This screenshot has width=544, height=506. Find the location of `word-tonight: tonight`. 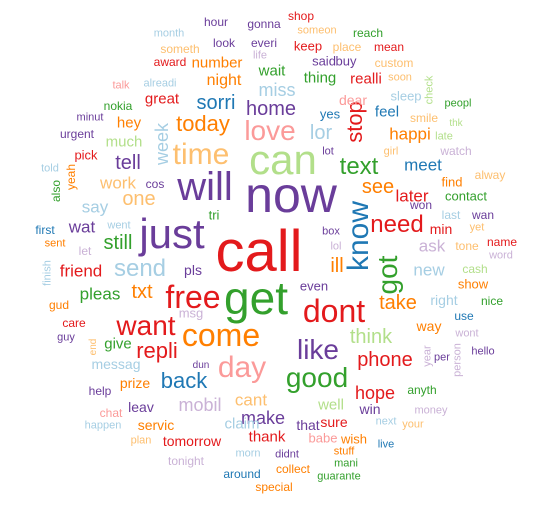

word-tonight: tonight is located at coordinates (186, 461).